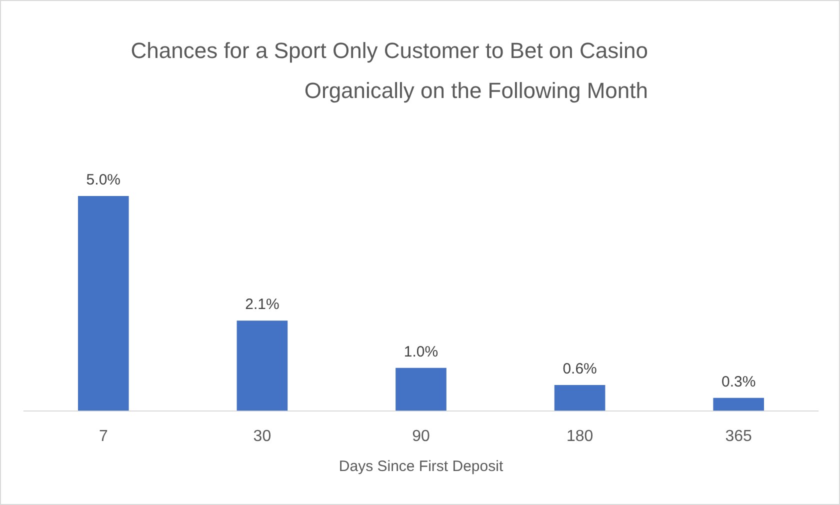  I want to click on data-label: 2.1%, so click(262, 305).